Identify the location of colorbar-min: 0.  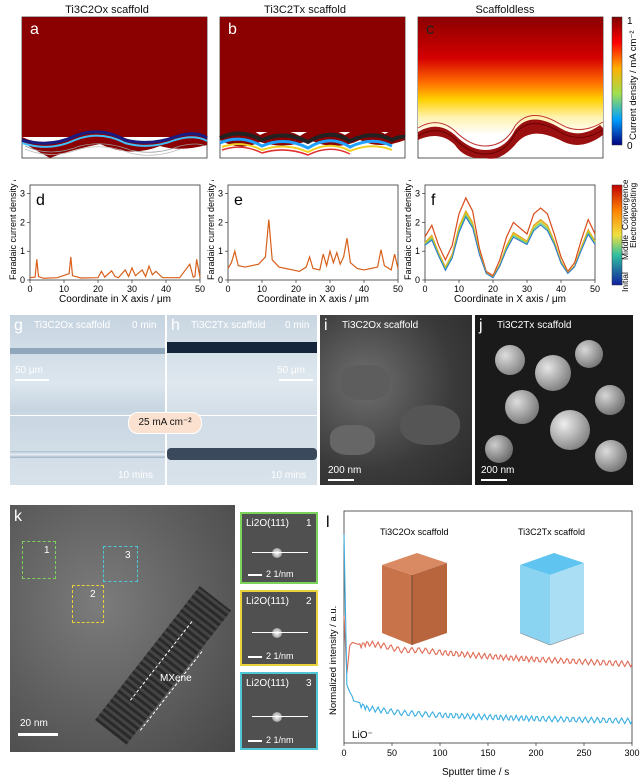
(630, 146).